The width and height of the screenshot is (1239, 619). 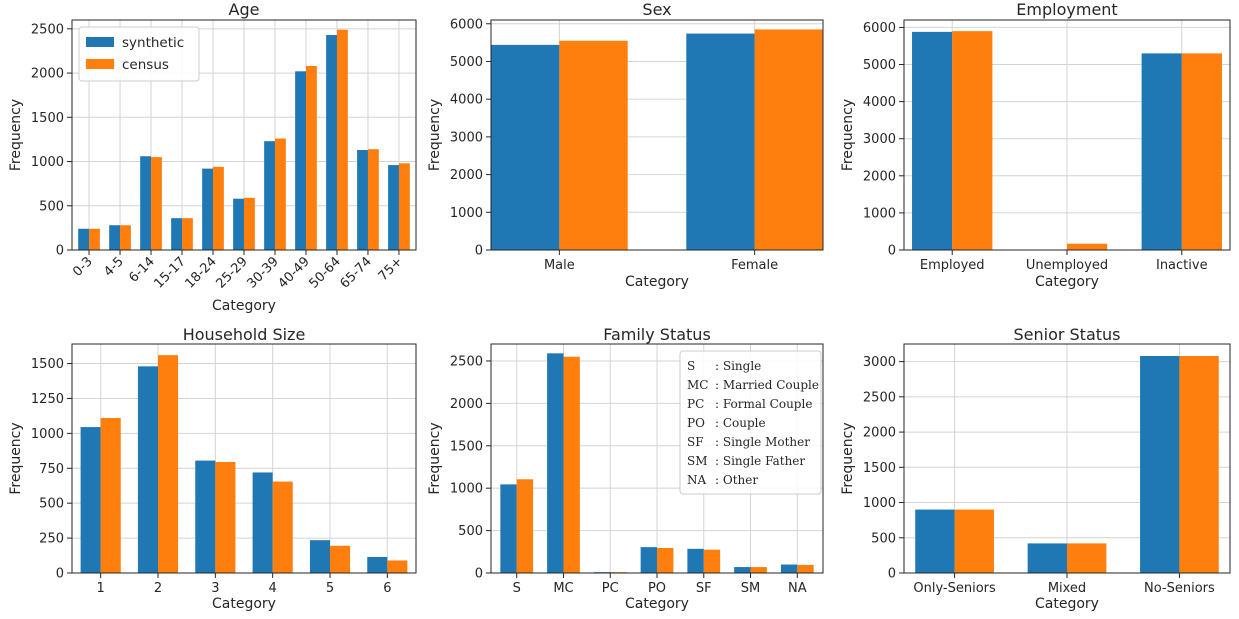 What do you see at coordinates (324, 272) in the screenshot?
I see `x-tick-label: 50-64` at bounding box center [324, 272].